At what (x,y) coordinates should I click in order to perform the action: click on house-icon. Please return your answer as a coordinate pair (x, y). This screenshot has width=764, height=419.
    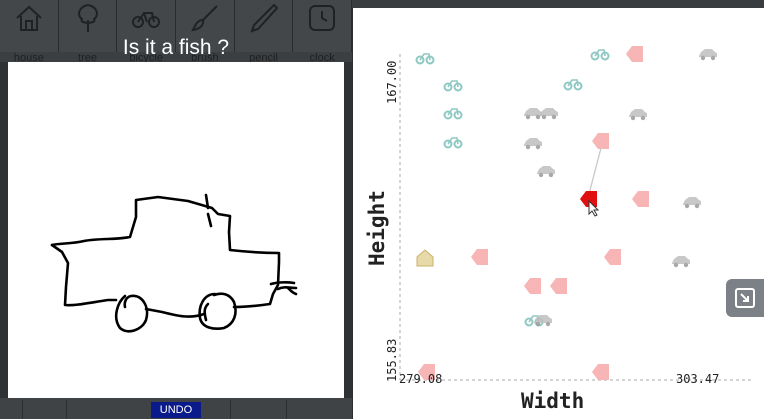
    Looking at the image, I should click on (29, 18).